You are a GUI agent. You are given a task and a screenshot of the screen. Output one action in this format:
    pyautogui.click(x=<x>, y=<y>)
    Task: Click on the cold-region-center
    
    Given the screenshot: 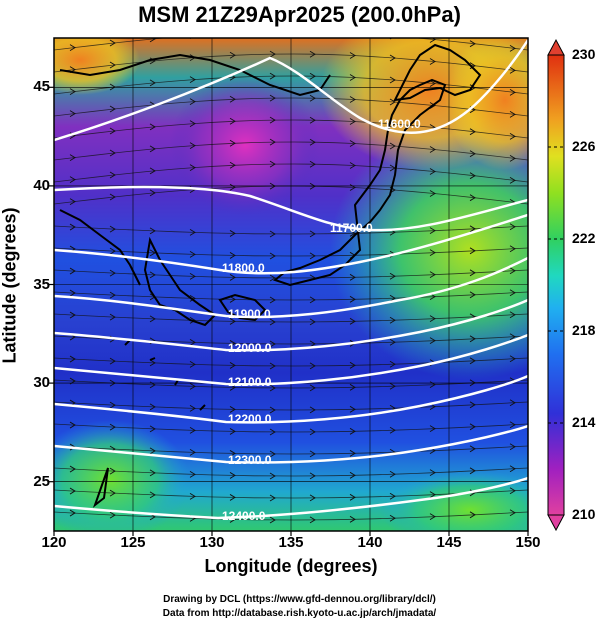 What is the action you would take?
    pyautogui.click(x=245, y=145)
    